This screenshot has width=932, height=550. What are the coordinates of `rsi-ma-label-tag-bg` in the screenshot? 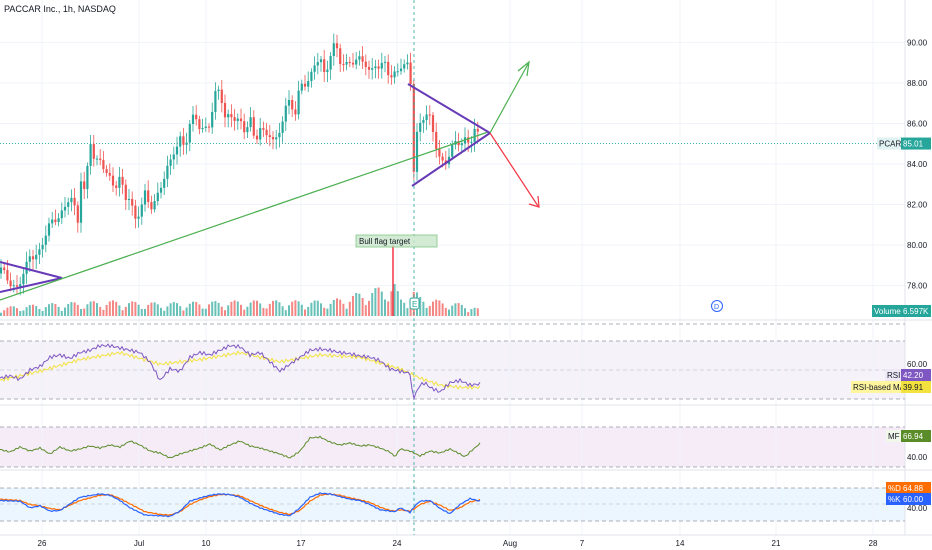 It's located at (876, 387).